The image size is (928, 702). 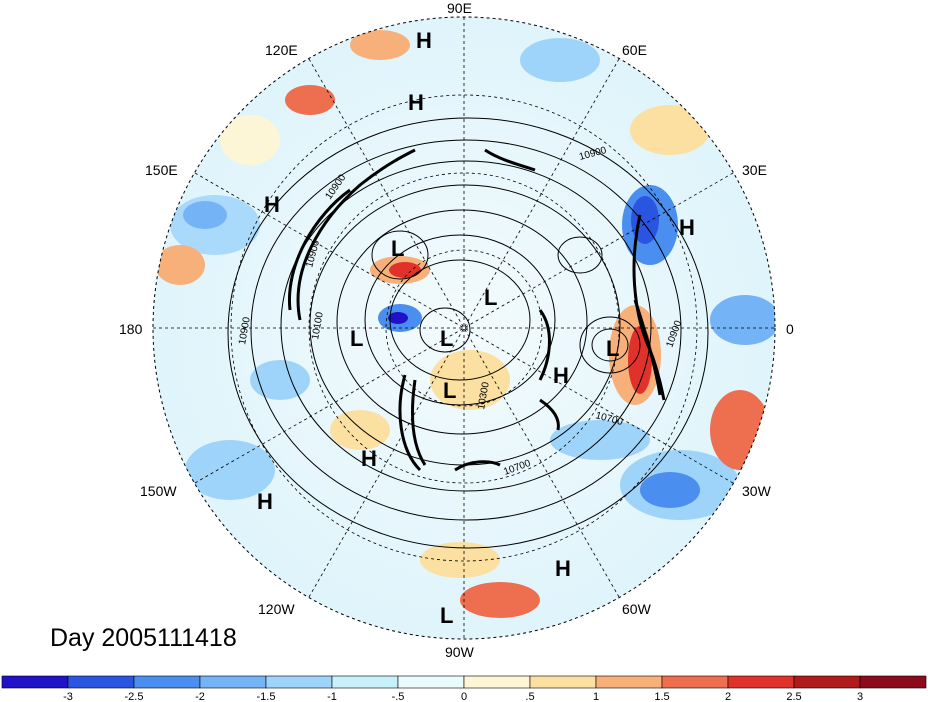 What do you see at coordinates (661, 696) in the screenshot?
I see `colorbar-tick-label: 1.5` at bounding box center [661, 696].